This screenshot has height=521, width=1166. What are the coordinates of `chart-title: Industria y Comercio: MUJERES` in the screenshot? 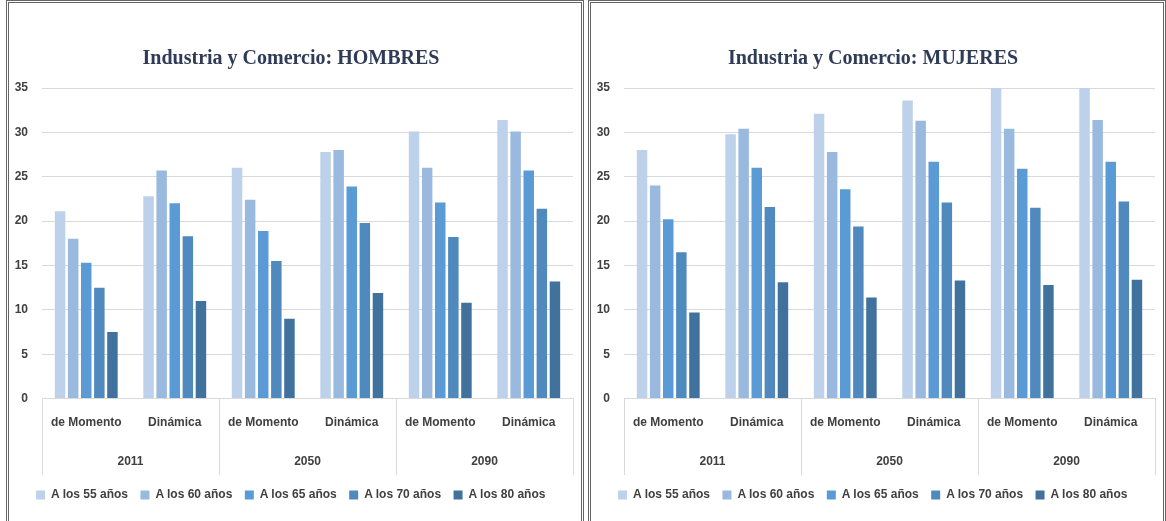 It's located at (873, 58).